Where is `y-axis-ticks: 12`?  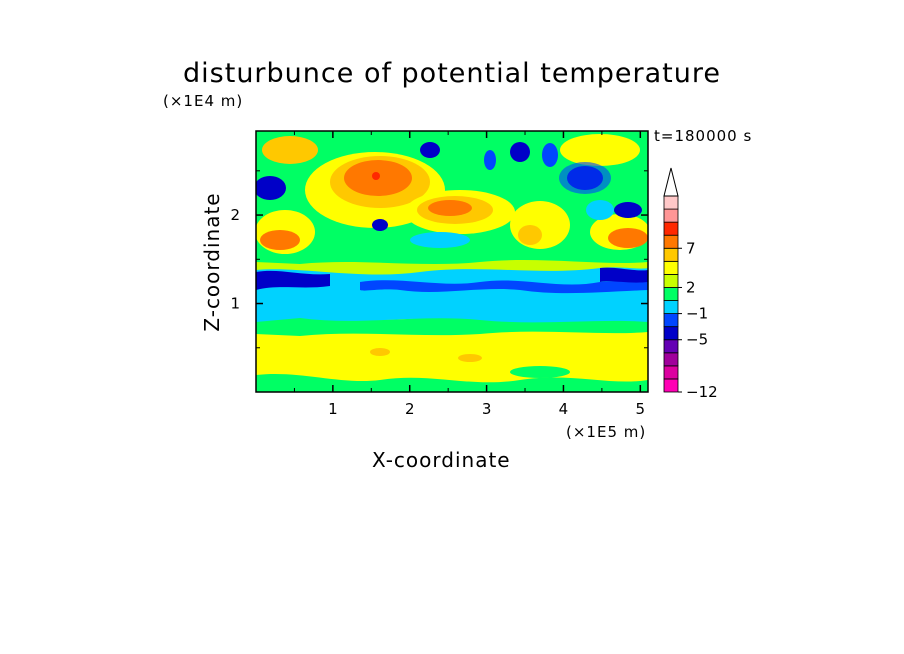 y-axis-ticks: 12 is located at coordinates (439, 259).